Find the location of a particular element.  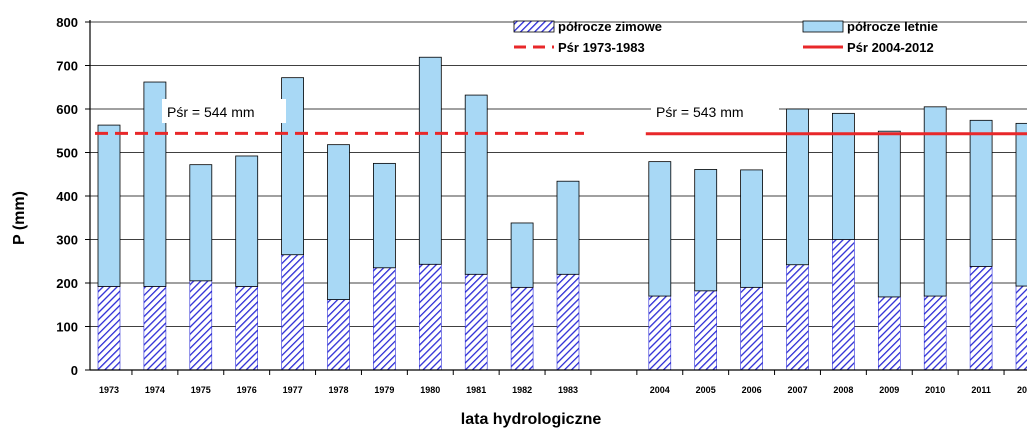

y-tick-label: 700 is located at coordinates (67, 66).